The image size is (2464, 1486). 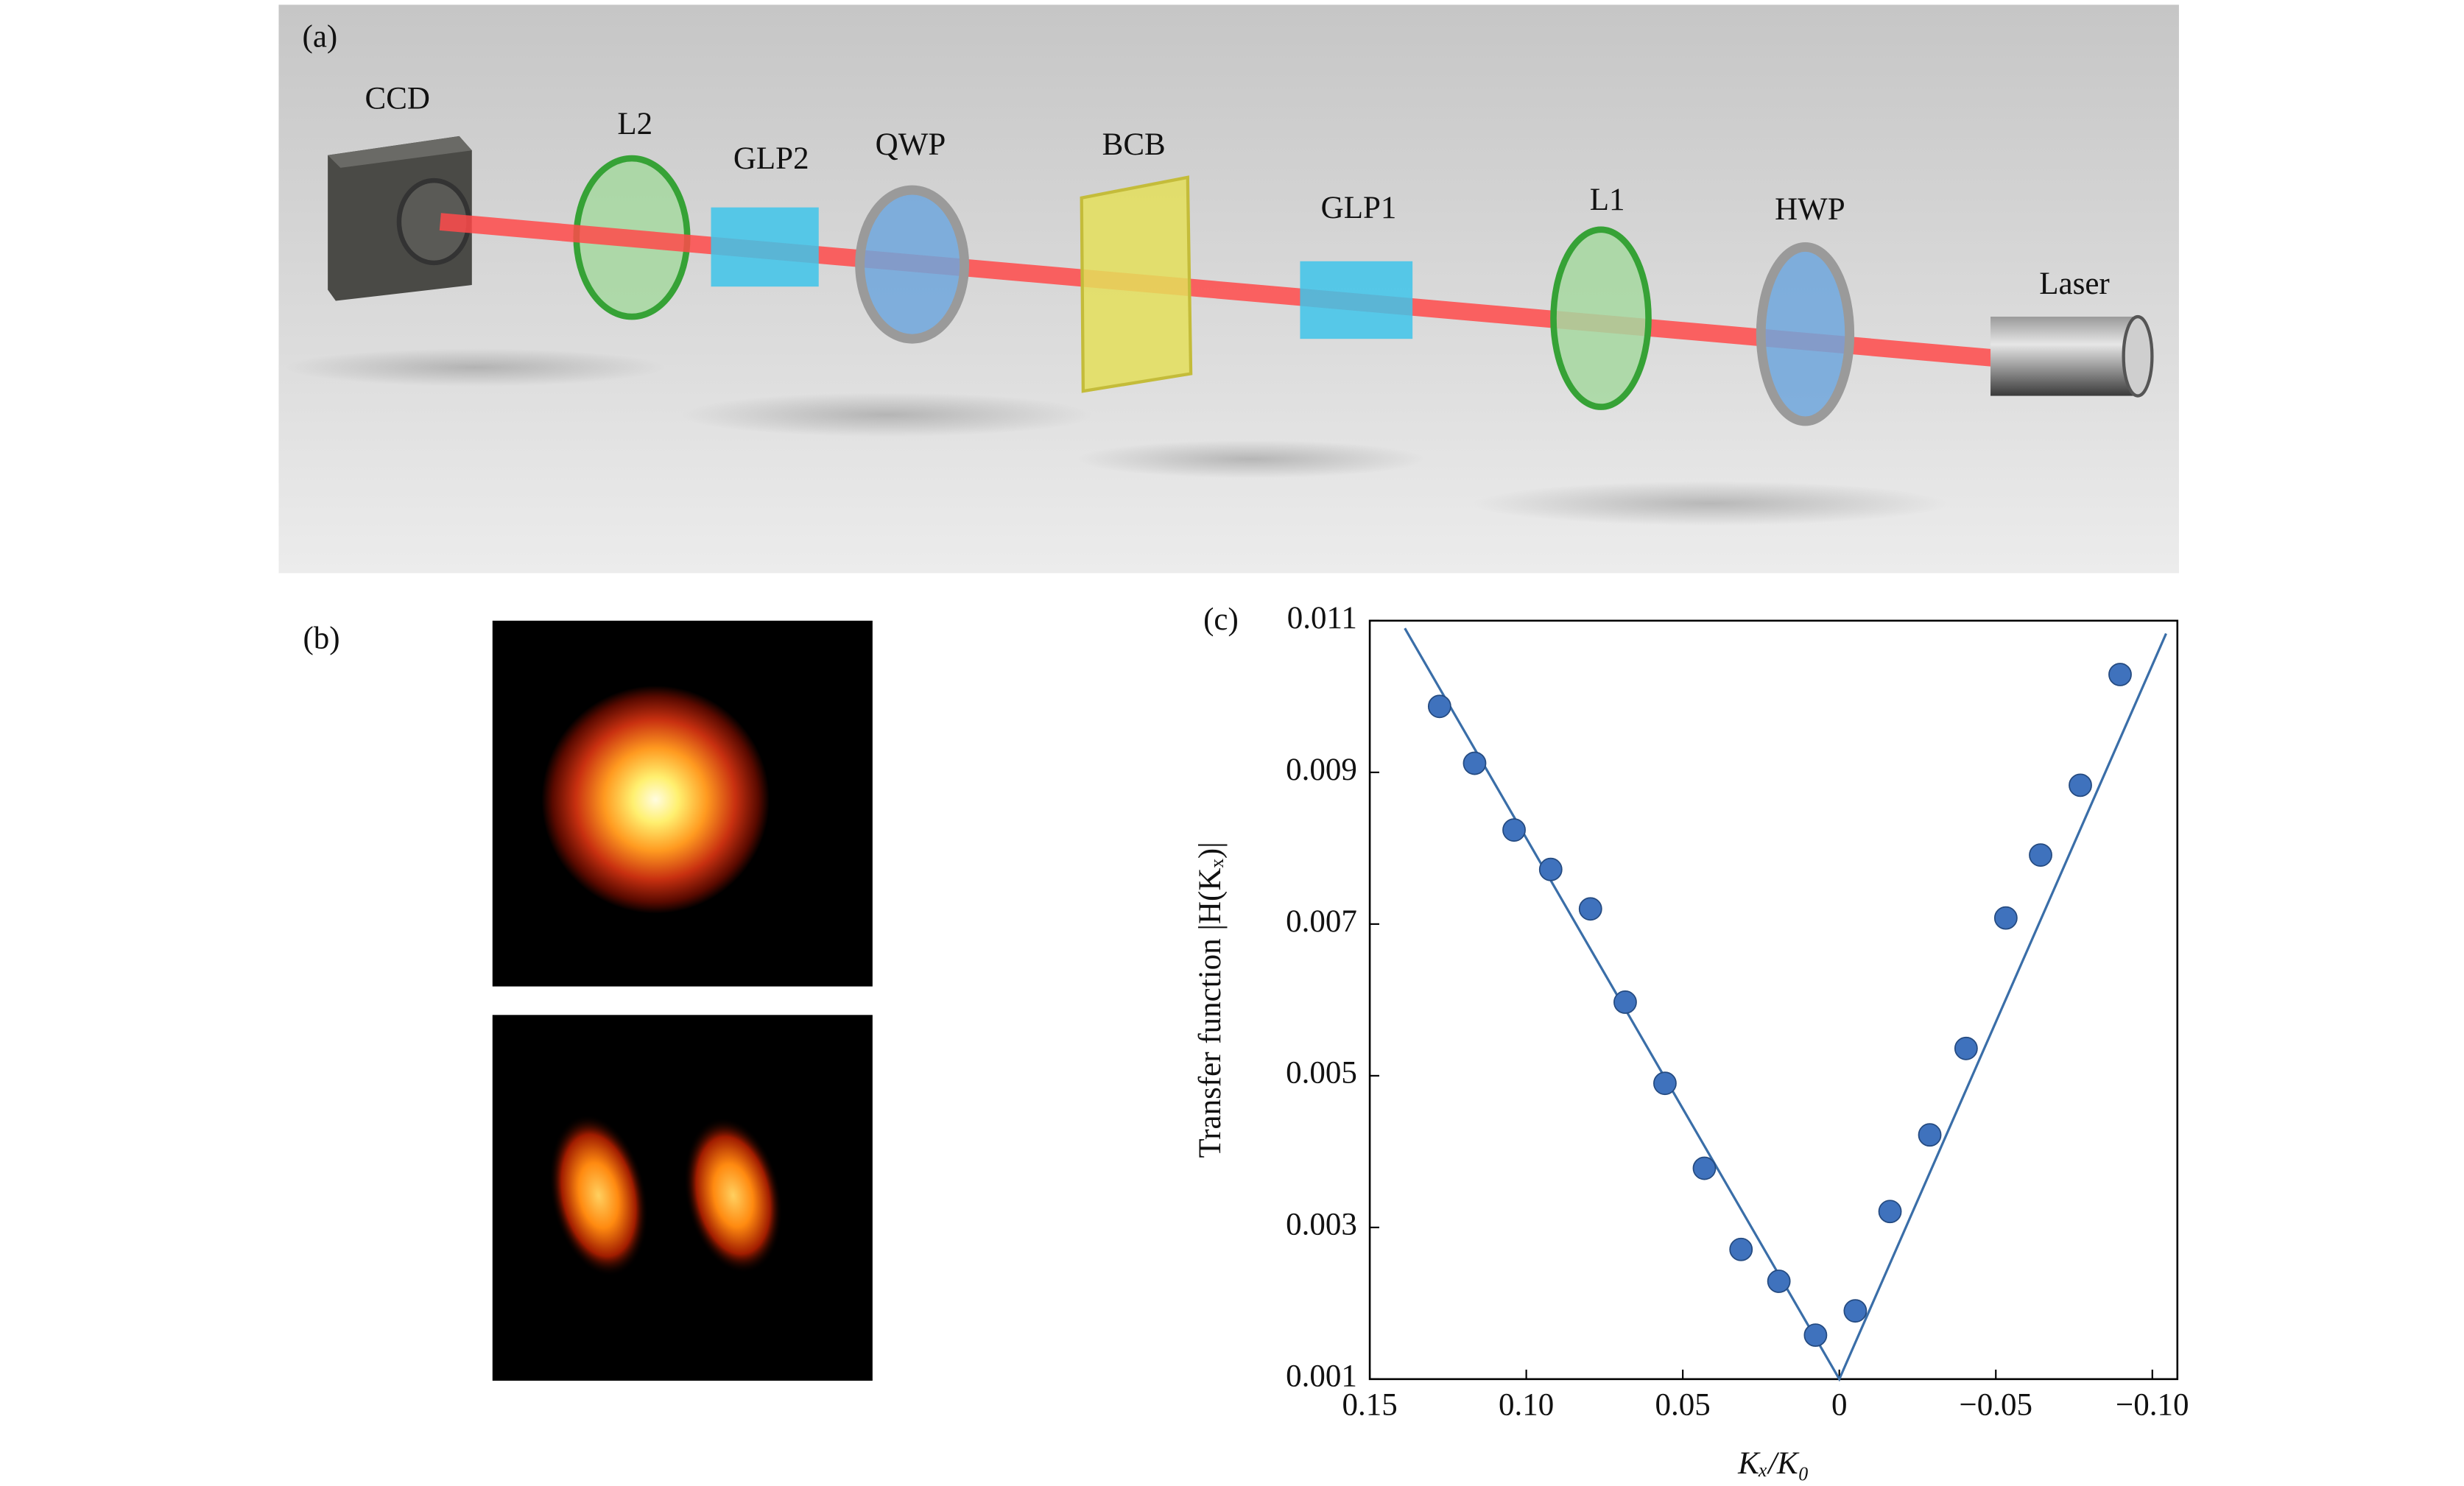 What do you see at coordinates (771, 158) in the screenshot?
I see `component-label: GLP2` at bounding box center [771, 158].